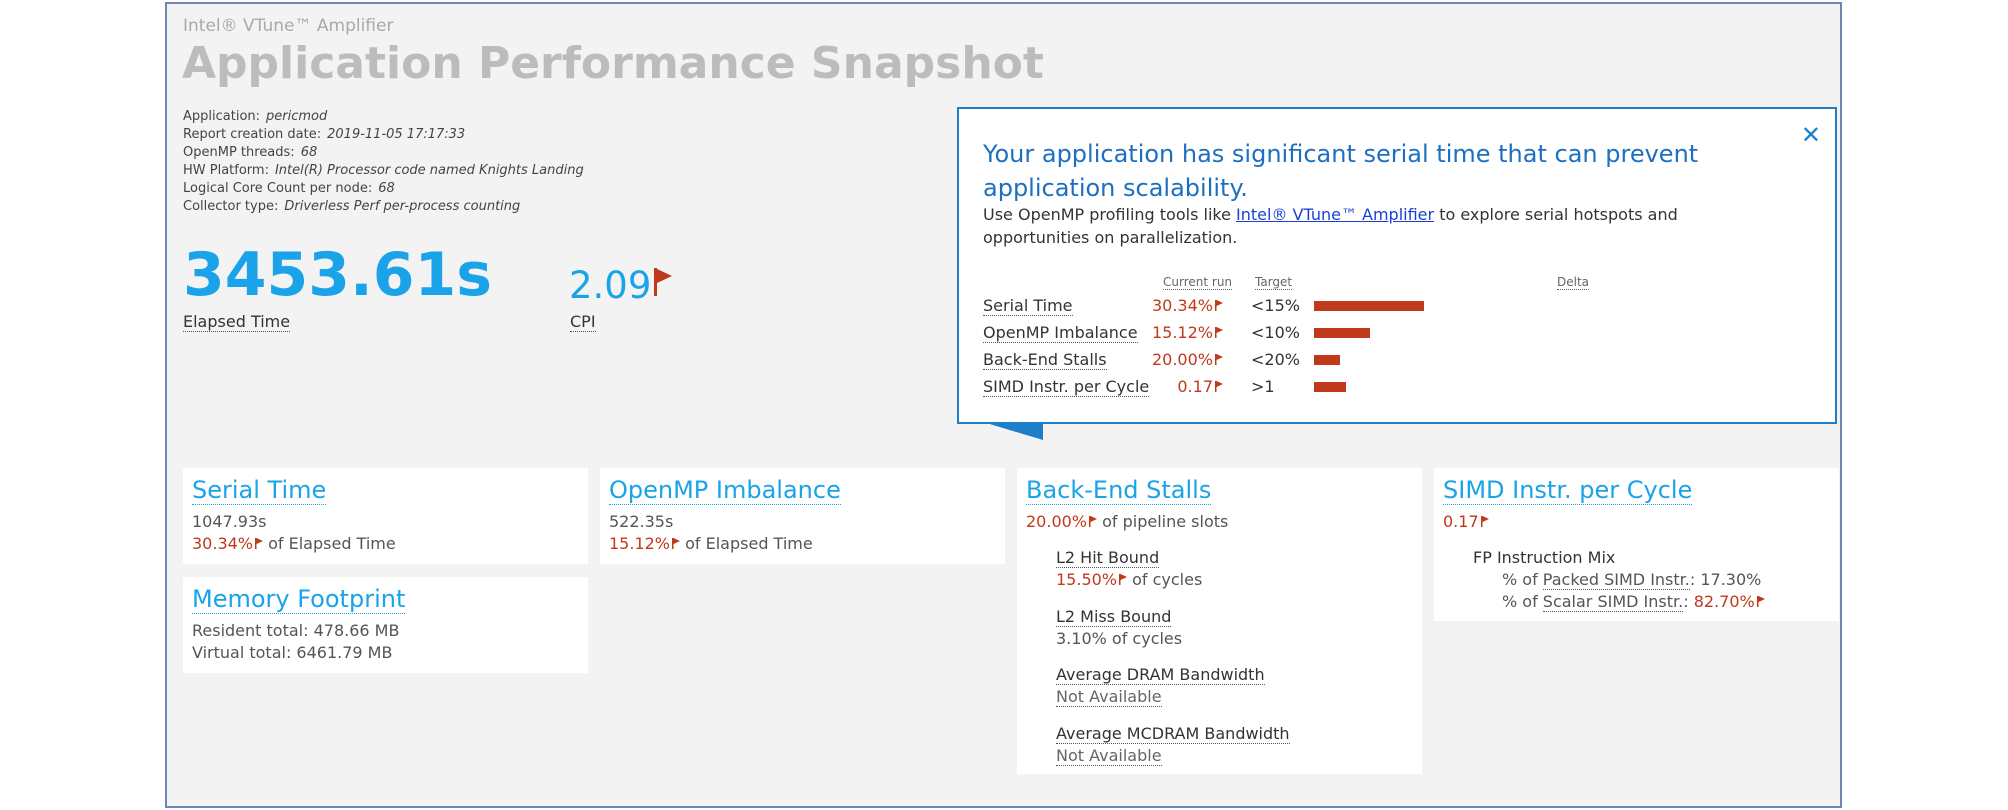 The image size is (2008, 810). I want to click on simd-title: SIMD Instr. per Cycle, so click(1568, 490).